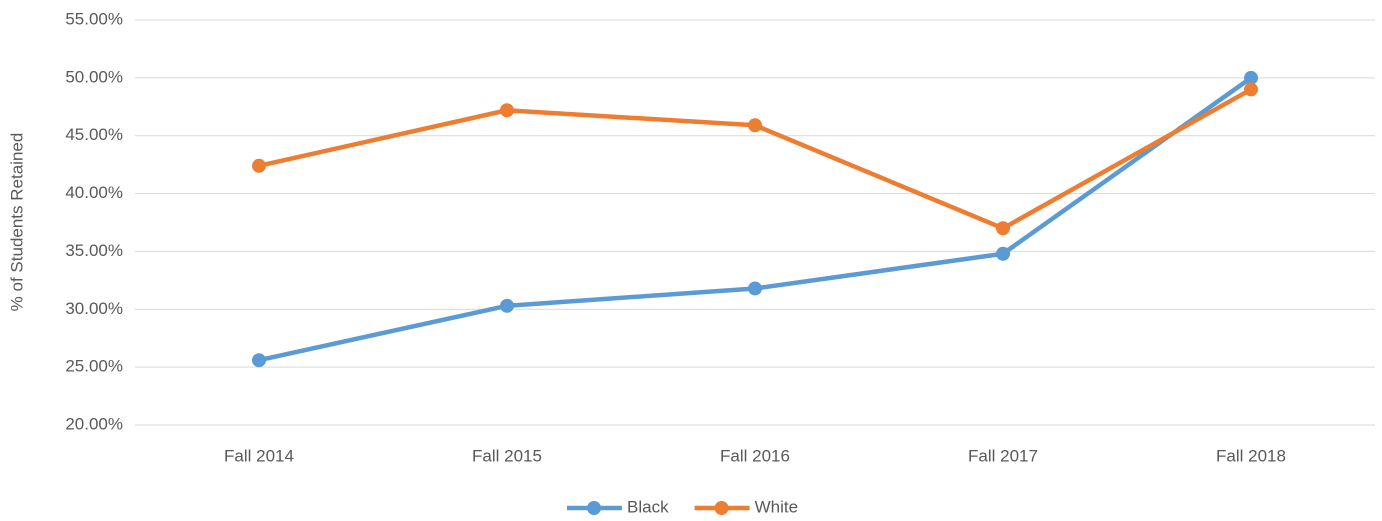 This screenshot has width=1382, height=521. Describe the element at coordinates (776, 506) in the screenshot. I see `legend-label: White` at that location.